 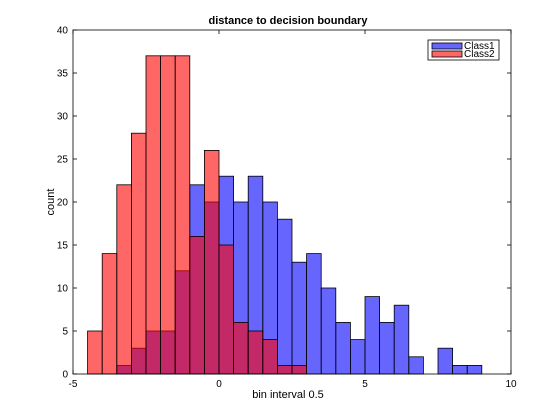 I want to click on class1-legend-label: Class1, so click(x=479, y=46).